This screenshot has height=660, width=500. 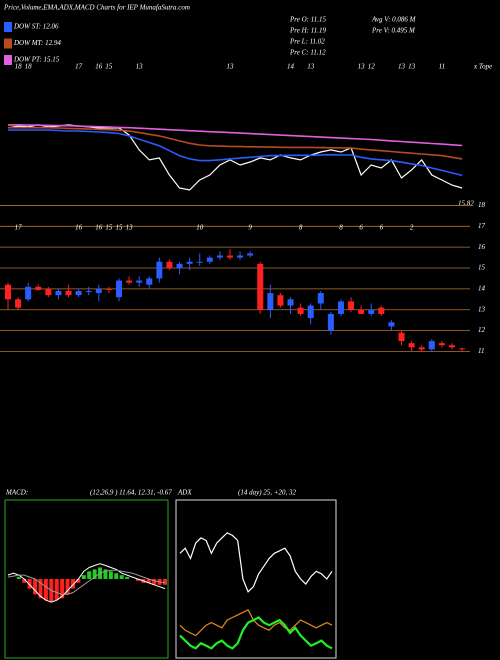 I want to click on info-text: Pre C: 11.12, so click(x=307, y=53).